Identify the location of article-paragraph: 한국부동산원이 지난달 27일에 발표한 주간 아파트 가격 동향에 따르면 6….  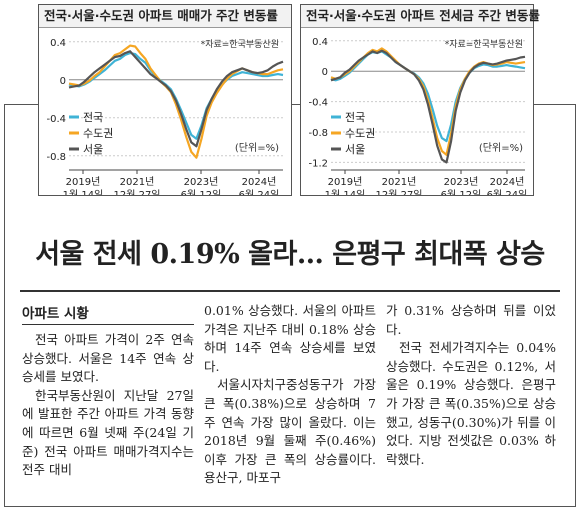
(108, 432).